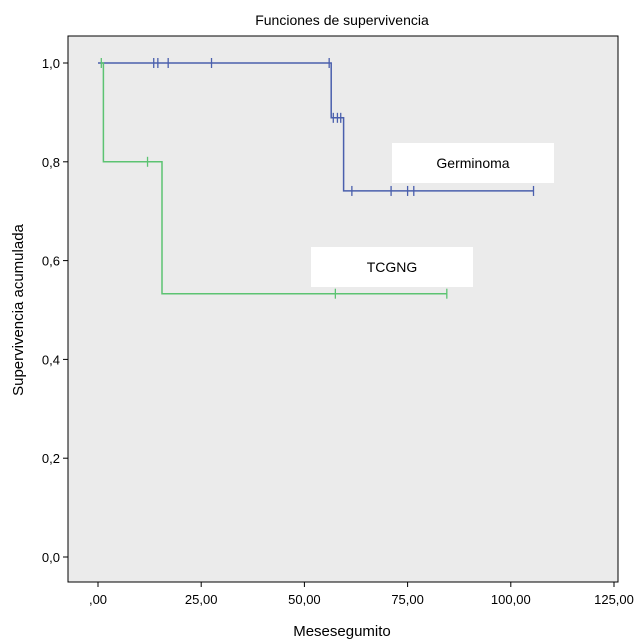 This screenshot has width=638, height=640. I want to click on series-label-text: TCGNG, so click(392, 267).